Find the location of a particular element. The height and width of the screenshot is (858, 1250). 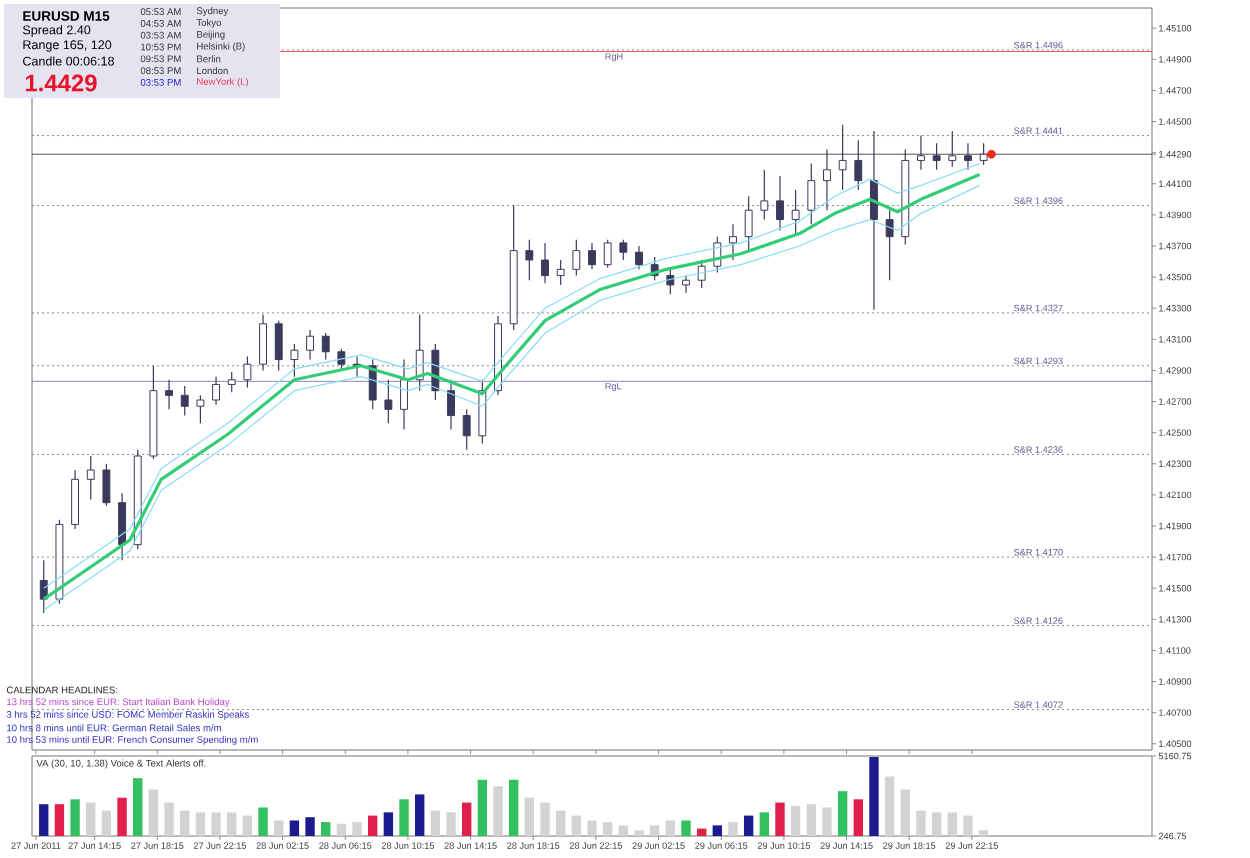

annotation: 1.4429 is located at coordinates (61, 83).